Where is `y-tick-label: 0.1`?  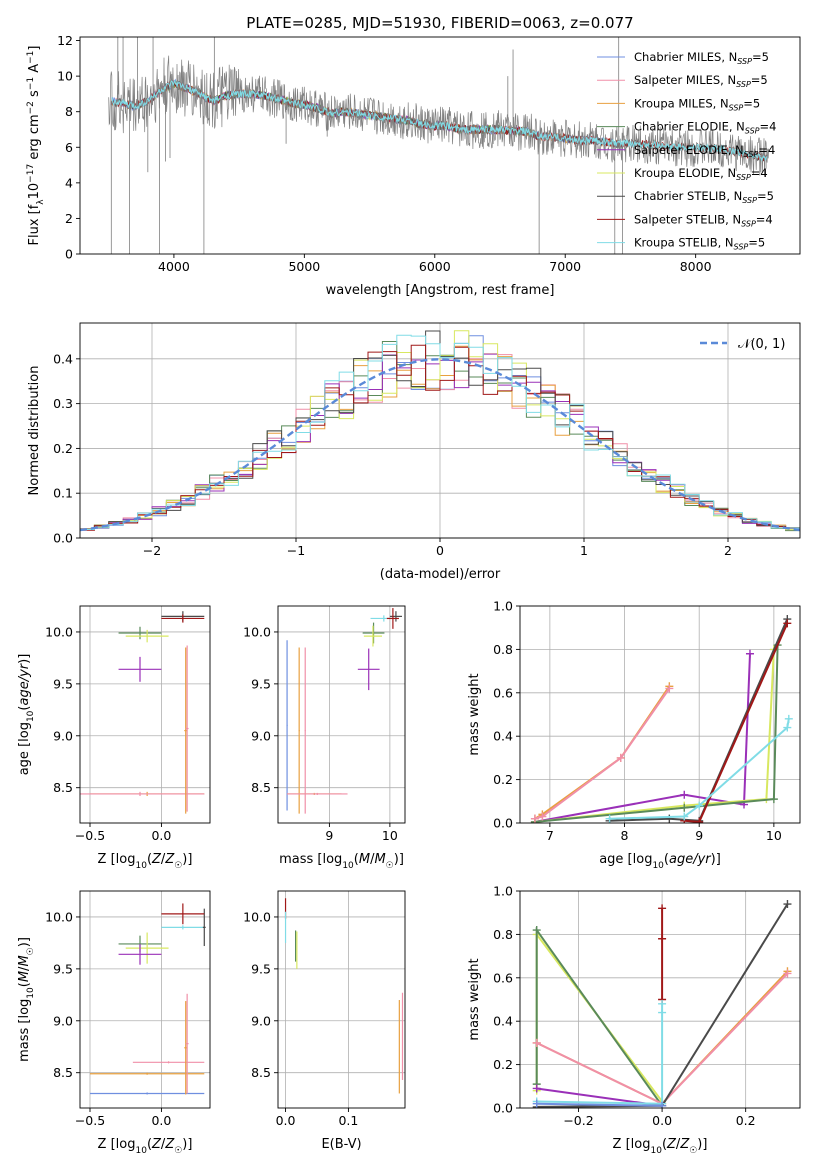 y-tick-label: 0.1 is located at coordinates (63, 493).